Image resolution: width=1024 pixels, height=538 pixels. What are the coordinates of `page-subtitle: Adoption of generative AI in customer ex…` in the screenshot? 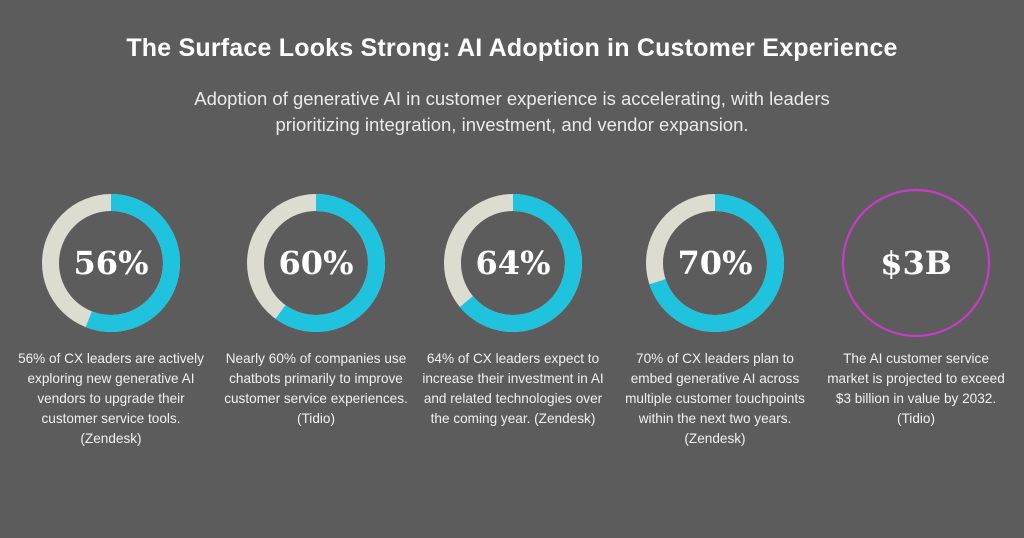 It's located at (512, 111).